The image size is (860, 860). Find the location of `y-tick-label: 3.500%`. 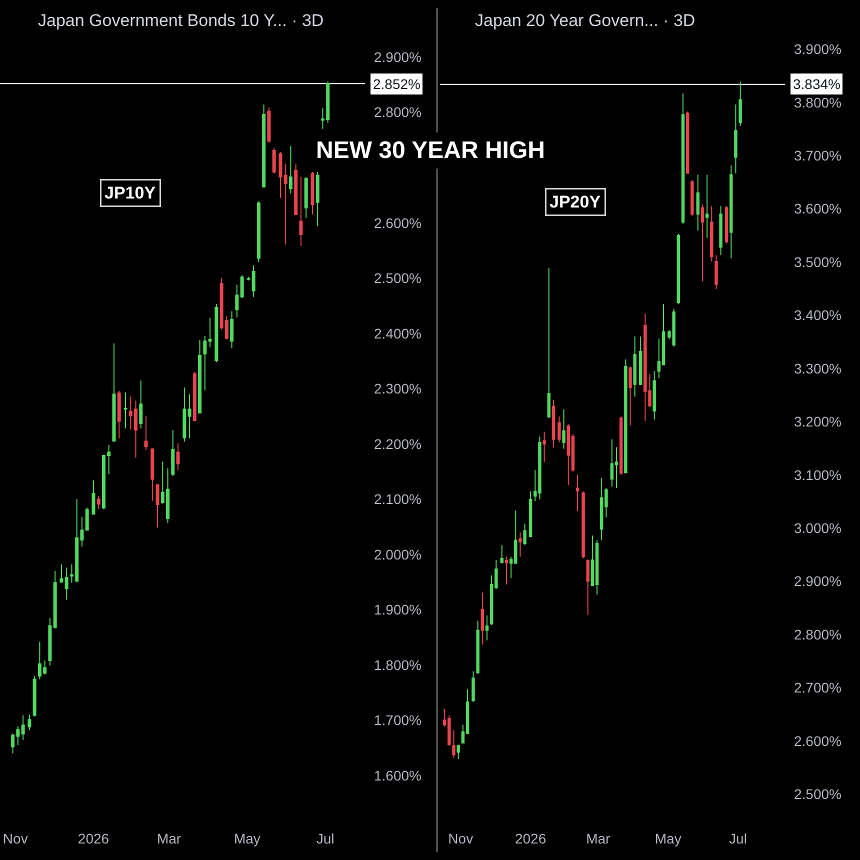

y-tick-label: 3.500% is located at coordinates (818, 262).